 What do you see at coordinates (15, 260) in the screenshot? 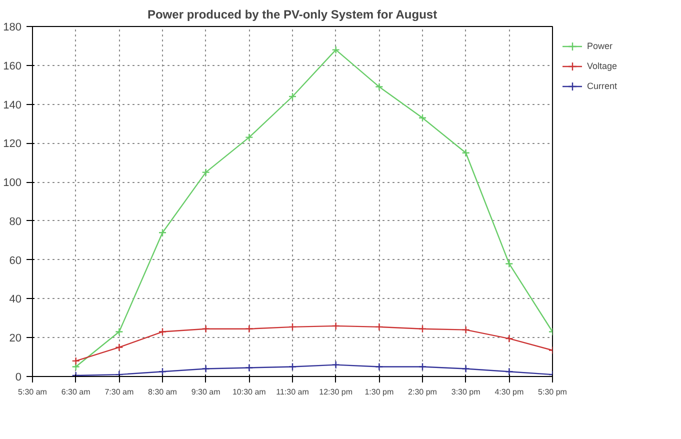
I see `y-tick-label: 60` at bounding box center [15, 260].